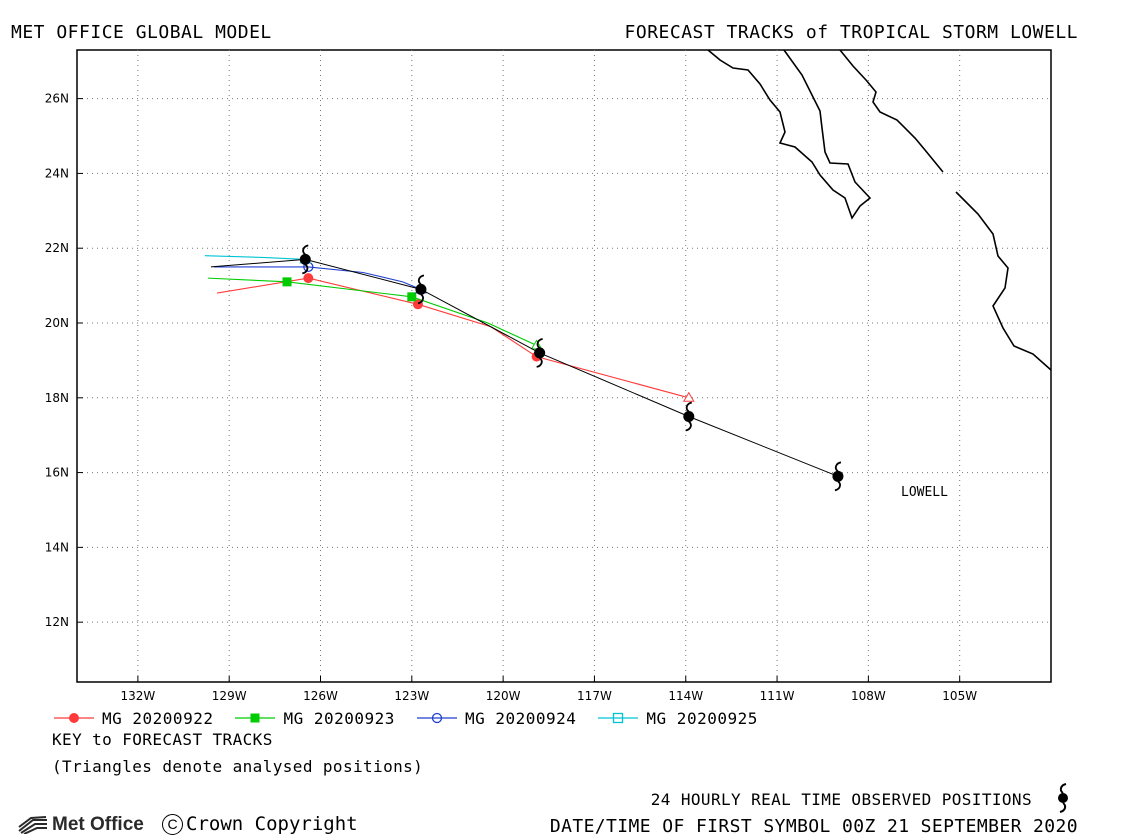 The width and height of the screenshot is (1130, 840). What do you see at coordinates (702, 718) in the screenshot?
I see `legend-label: MG 20200925` at bounding box center [702, 718].